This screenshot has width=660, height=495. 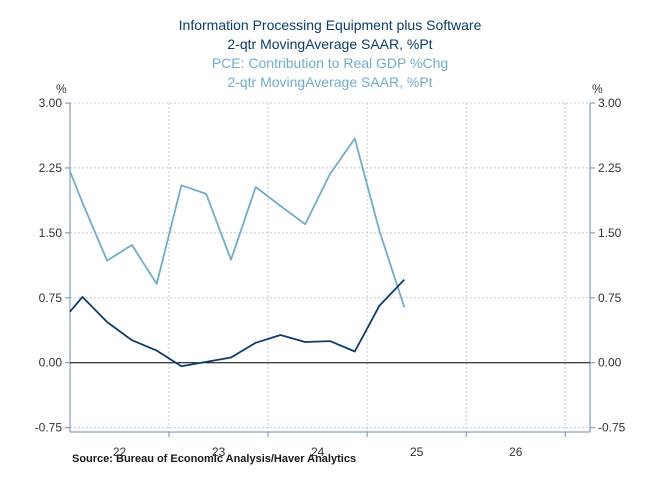 What do you see at coordinates (610, 233) in the screenshot?
I see `y-tick-label-right: 1.50` at bounding box center [610, 233].